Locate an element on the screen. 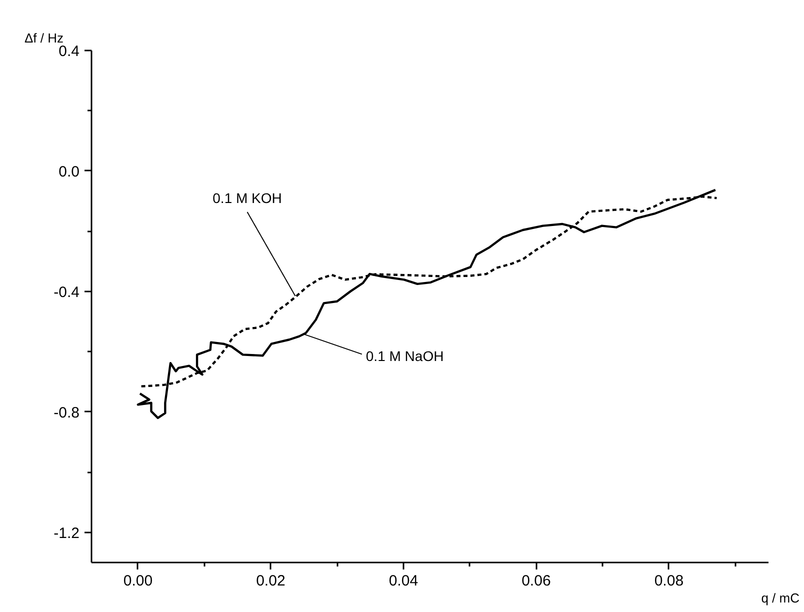 The width and height of the screenshot is (804, 612). y-tick-label: -1.2 is located at coordinates (67, 533).